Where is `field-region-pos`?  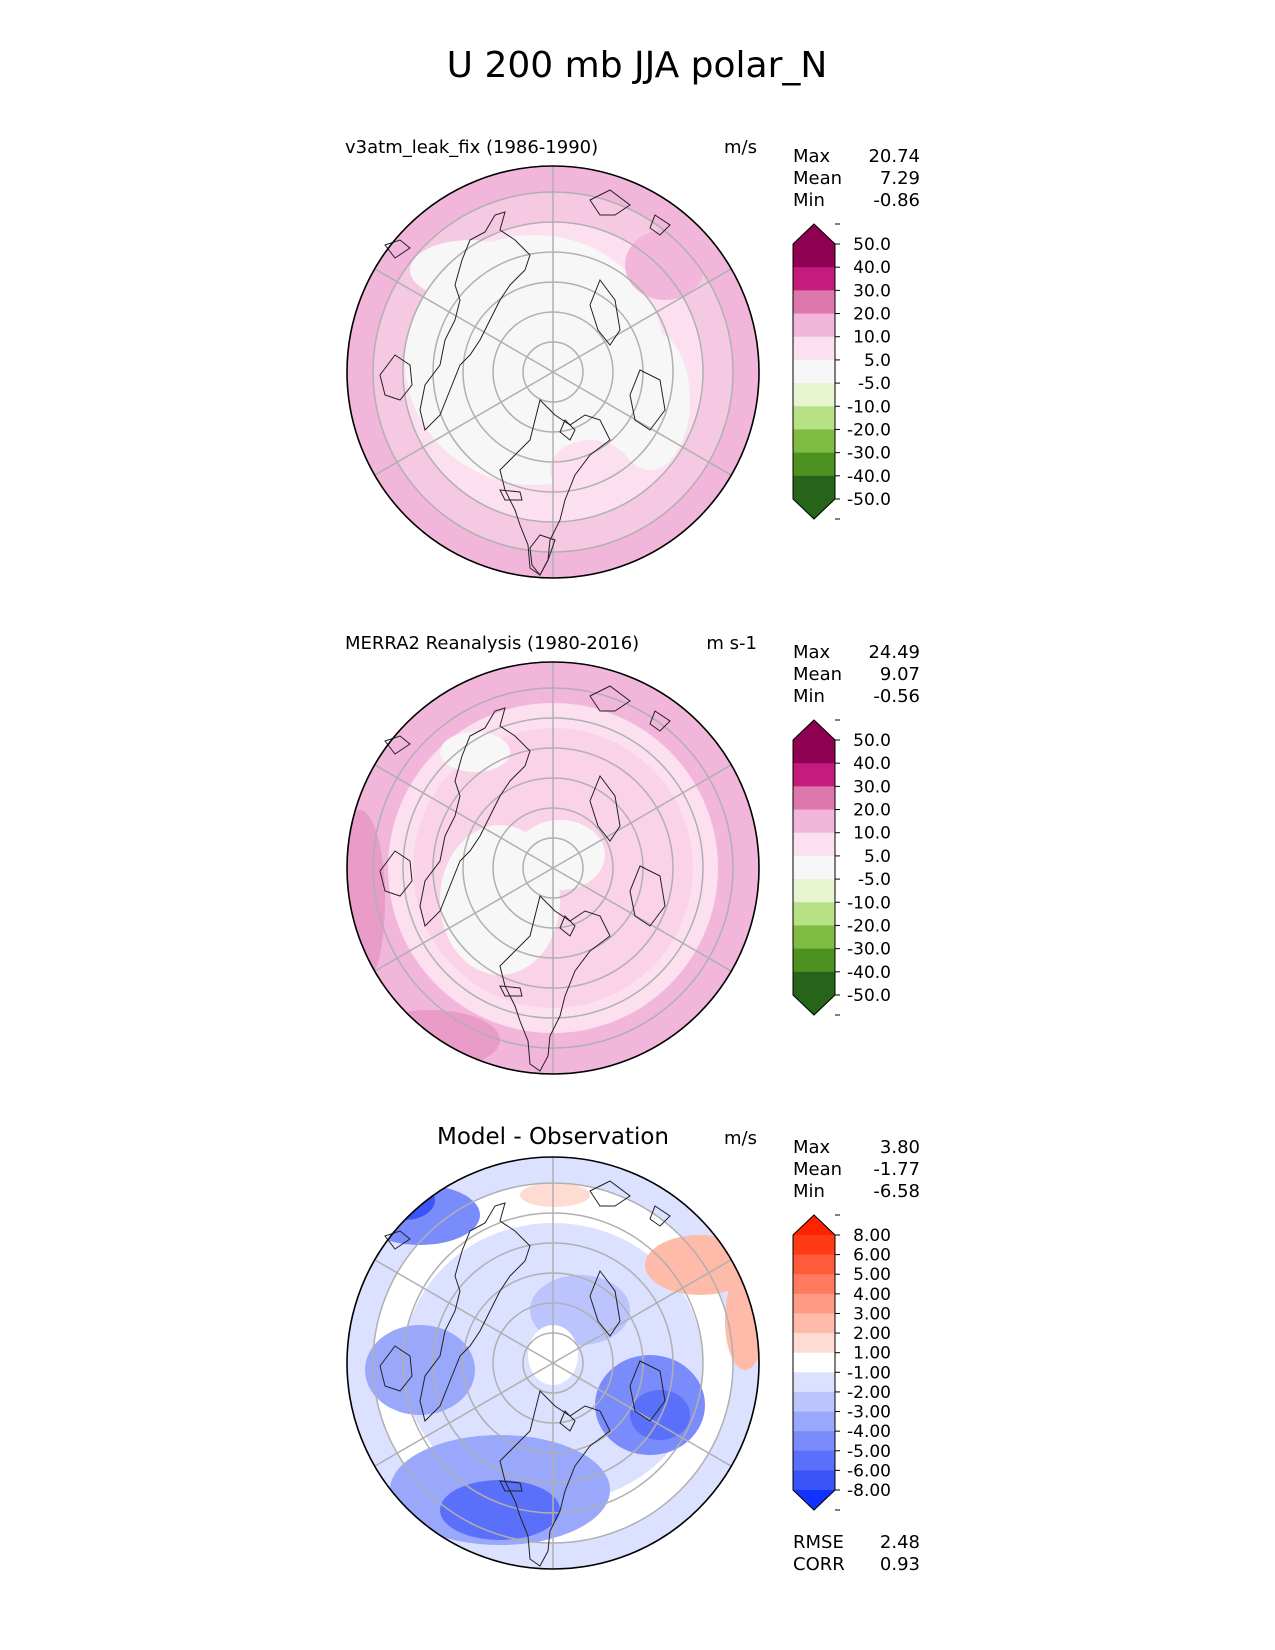
field-region-pos is located at coordinates (555, 1195).